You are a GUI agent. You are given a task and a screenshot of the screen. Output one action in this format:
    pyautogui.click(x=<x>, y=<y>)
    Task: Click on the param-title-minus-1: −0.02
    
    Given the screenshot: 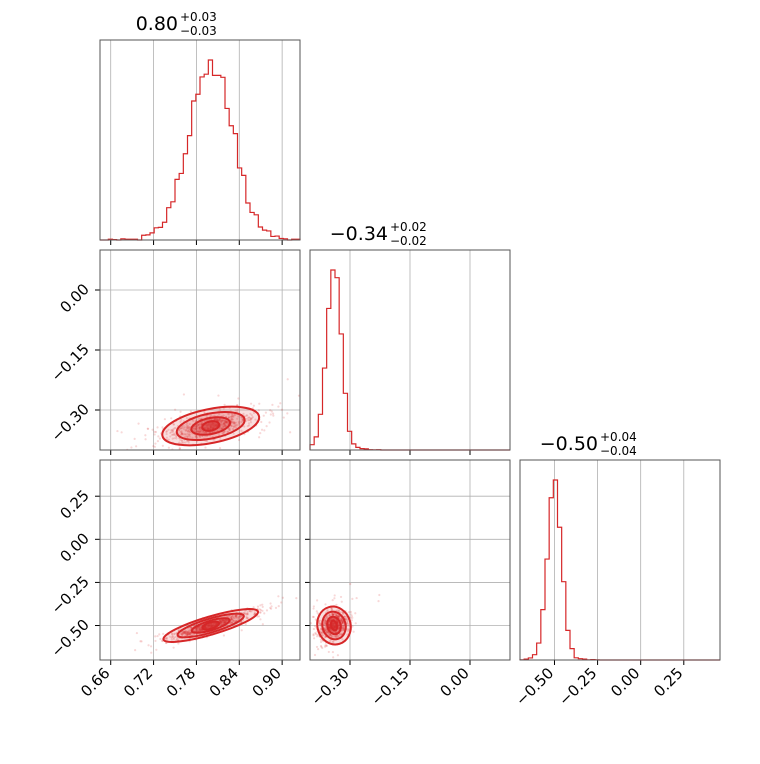 What is the action you would take?
    pyautogui.click(x=408, y=241)
    